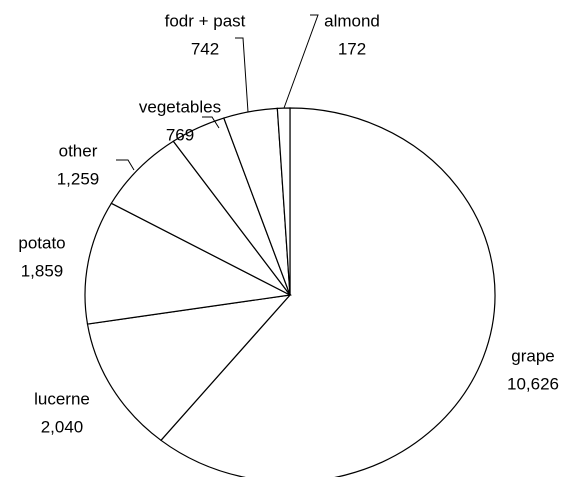 This screenshot has width=574, height=477. I want to click on value-label: 1,259, so click(78, 178).